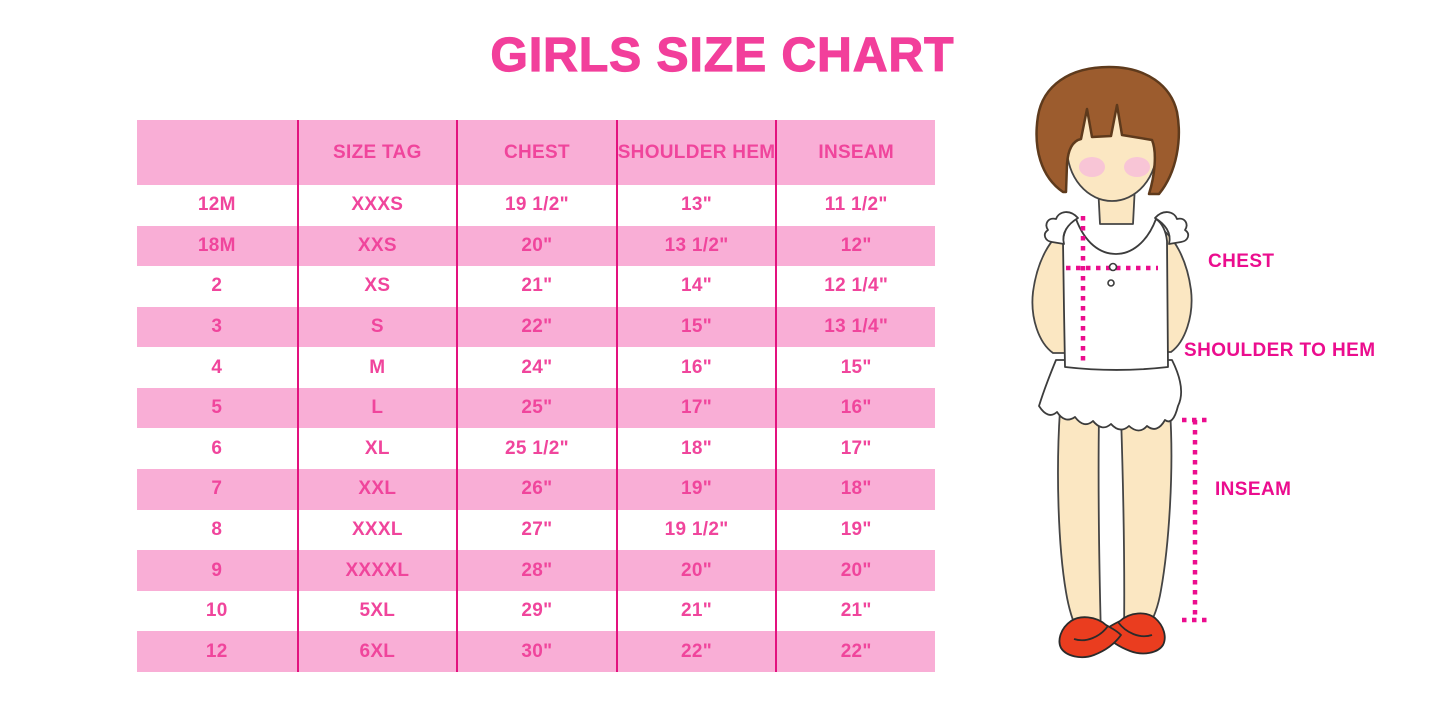  I want to click on table-cell: 11 1/2", so click(855, 205).